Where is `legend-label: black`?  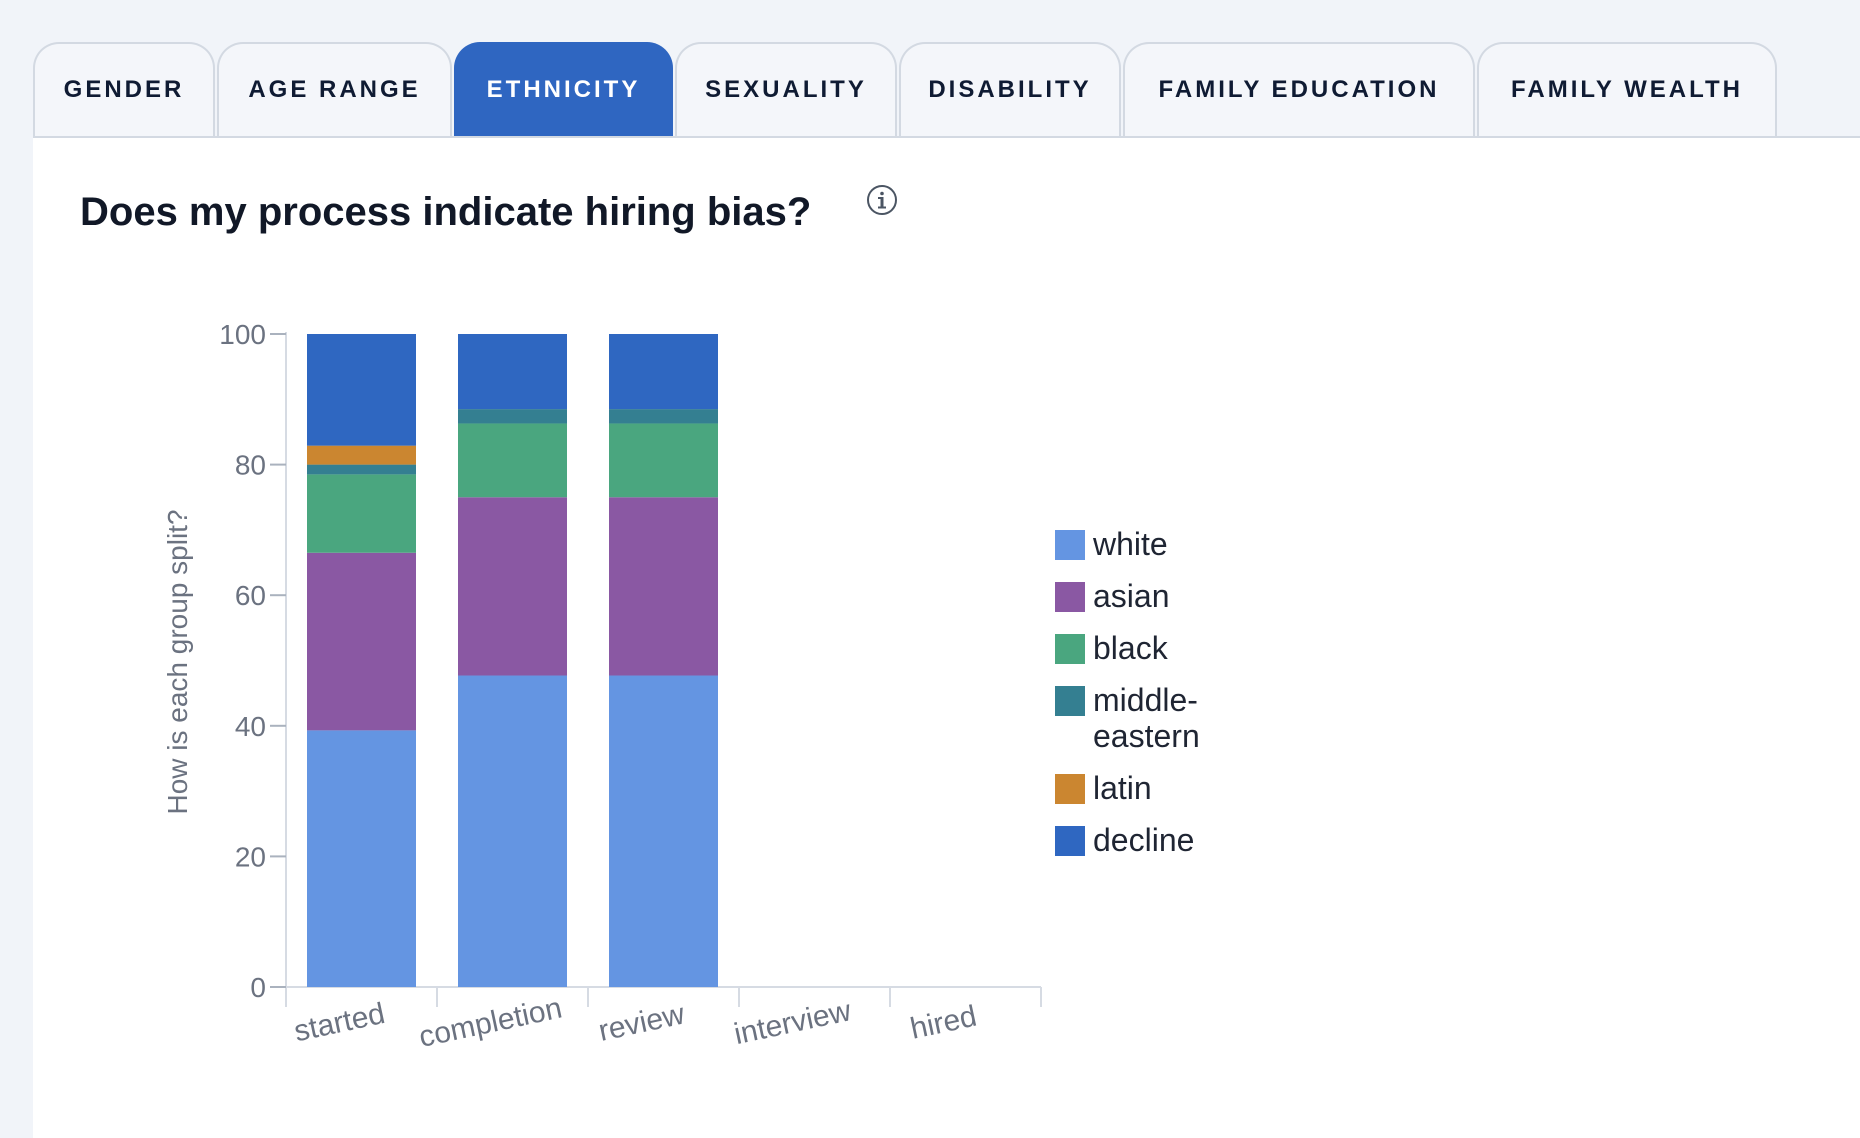
legend-label: black is located at coordinates (1130, 648).